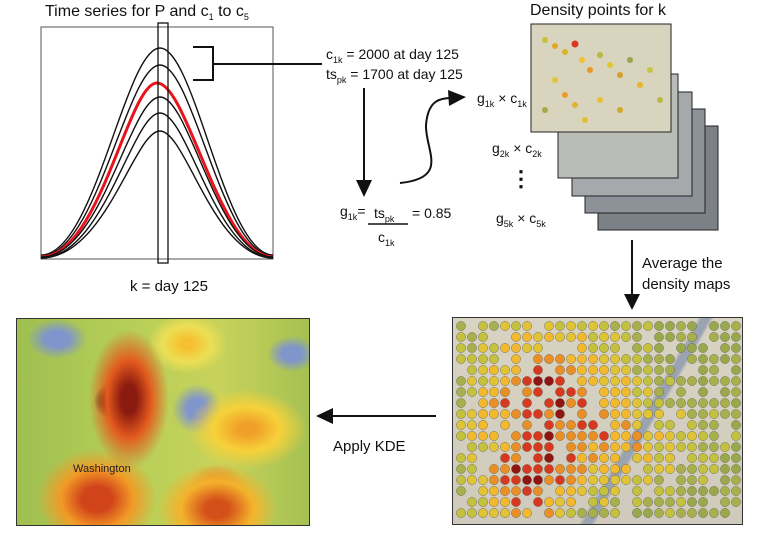  Describe the element at coordinates (521, 219) in the screenshot. I see `stack-label-5: g5k × c5k` at that location.